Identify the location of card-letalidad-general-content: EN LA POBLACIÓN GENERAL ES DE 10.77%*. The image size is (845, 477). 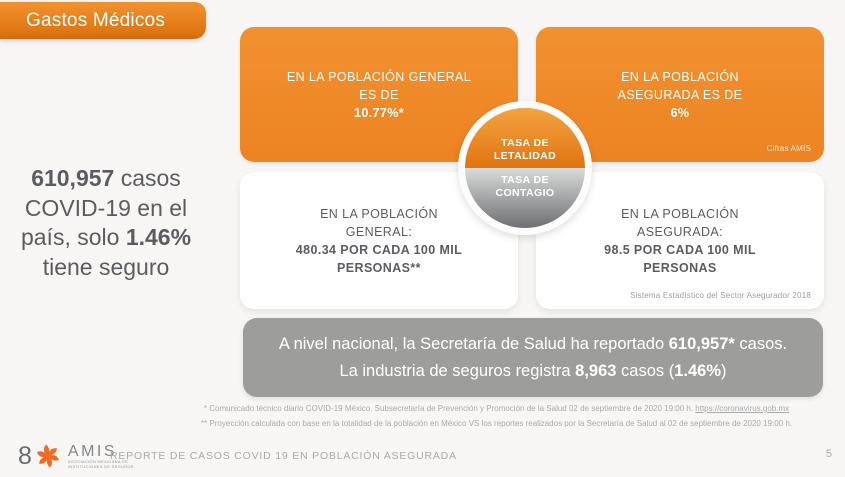
(379, 94).